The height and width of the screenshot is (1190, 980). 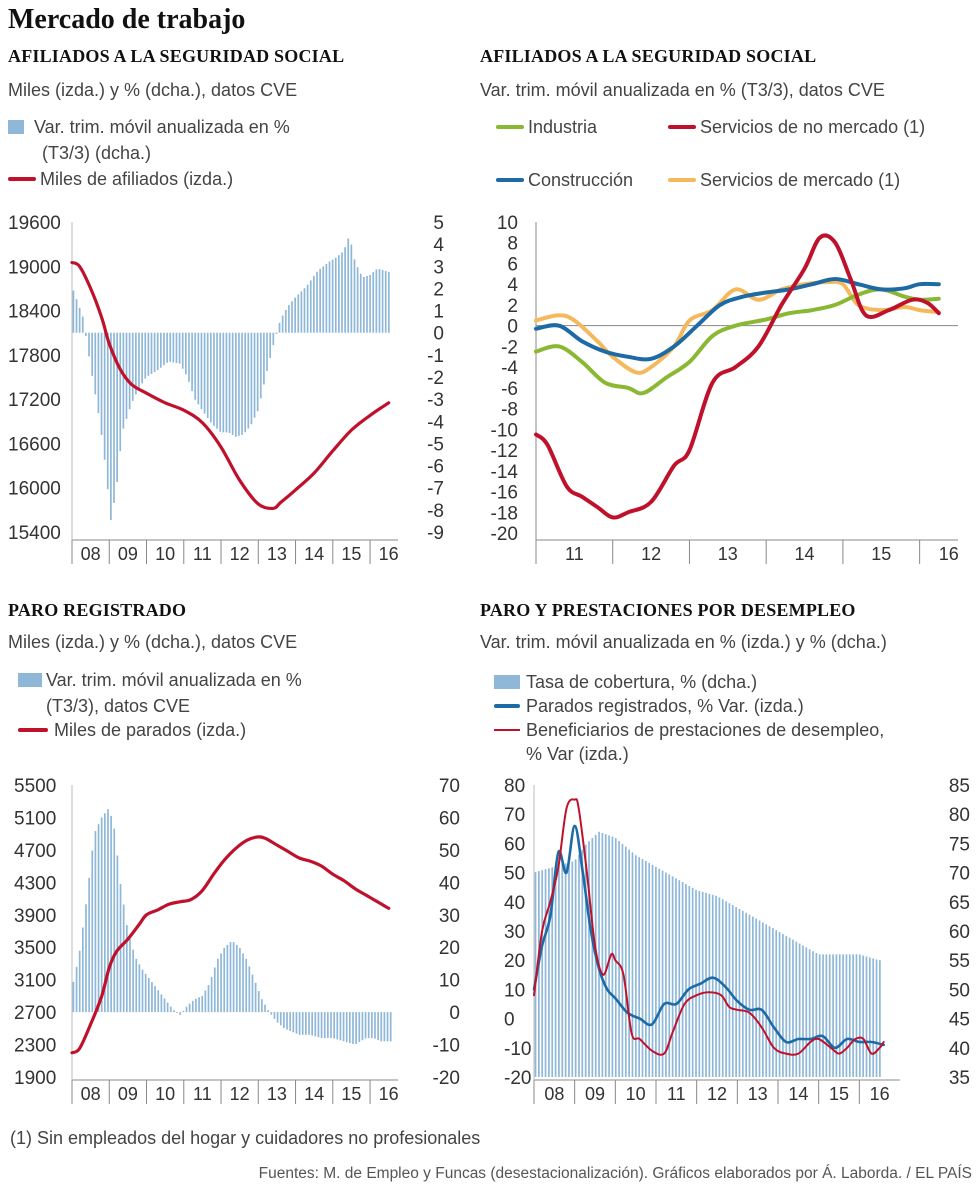 What do you see at coordinates (509, 389) in the screenshot?
I see `y-tick-label: -6` at bounding box center [509, 389].